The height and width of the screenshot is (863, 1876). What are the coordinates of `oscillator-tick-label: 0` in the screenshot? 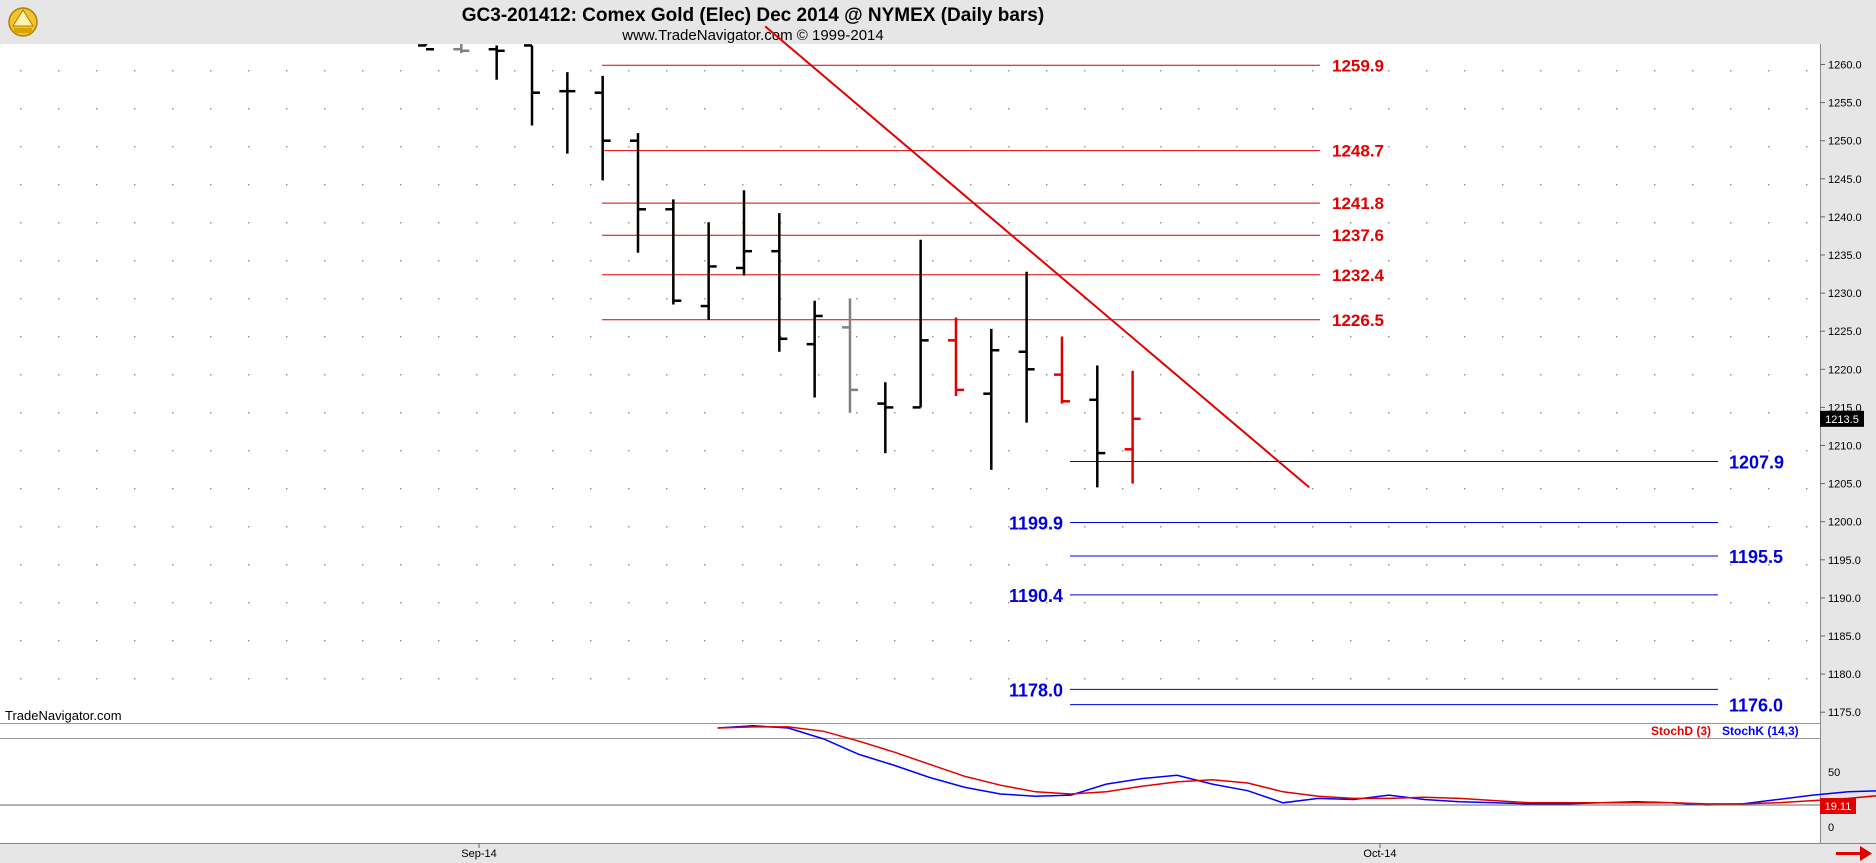 It's located at (1831, 828).